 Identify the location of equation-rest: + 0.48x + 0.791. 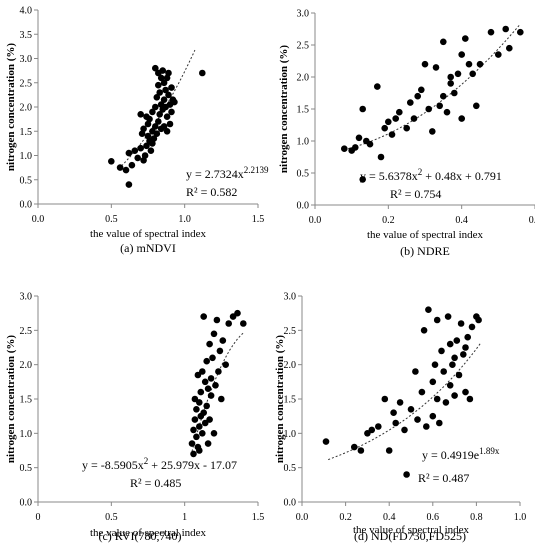
(462, 176).